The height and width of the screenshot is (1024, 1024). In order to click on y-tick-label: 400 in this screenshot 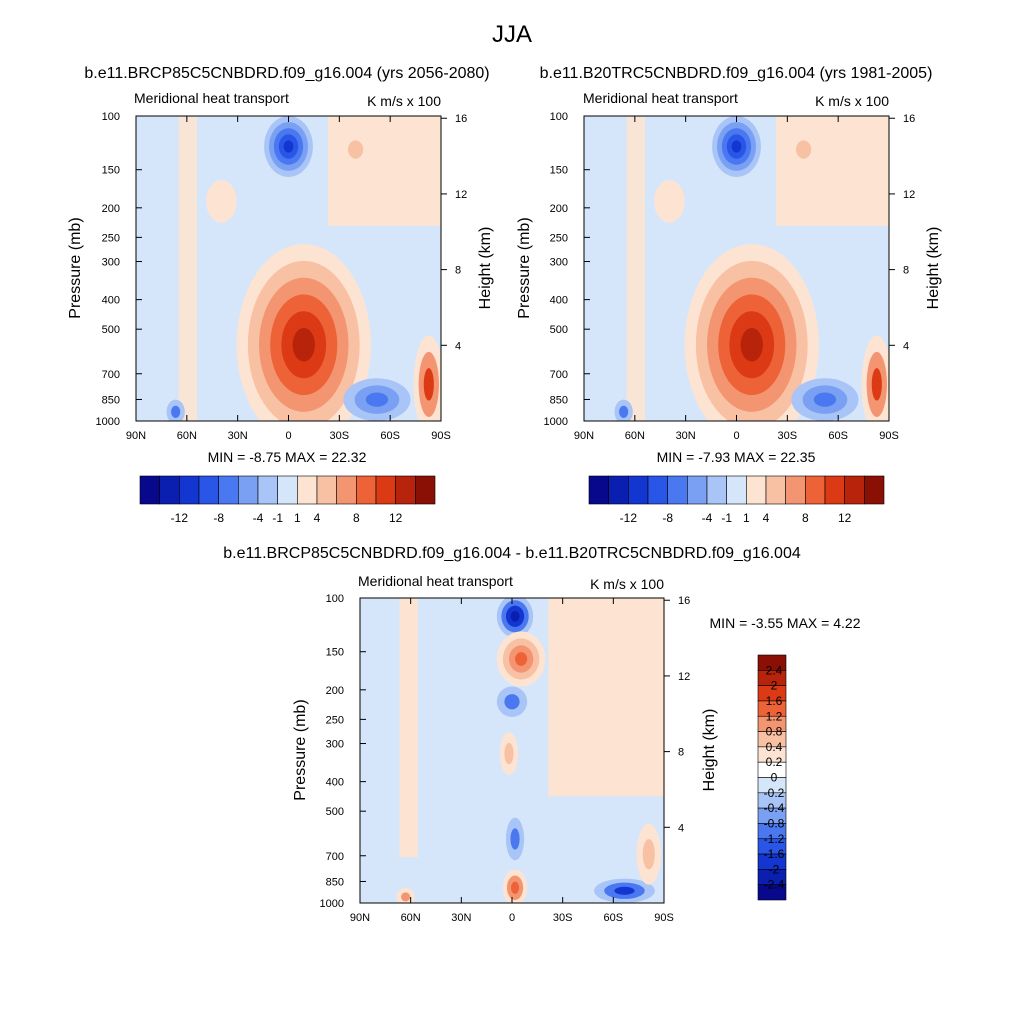, I will do `click(111, 301)`.